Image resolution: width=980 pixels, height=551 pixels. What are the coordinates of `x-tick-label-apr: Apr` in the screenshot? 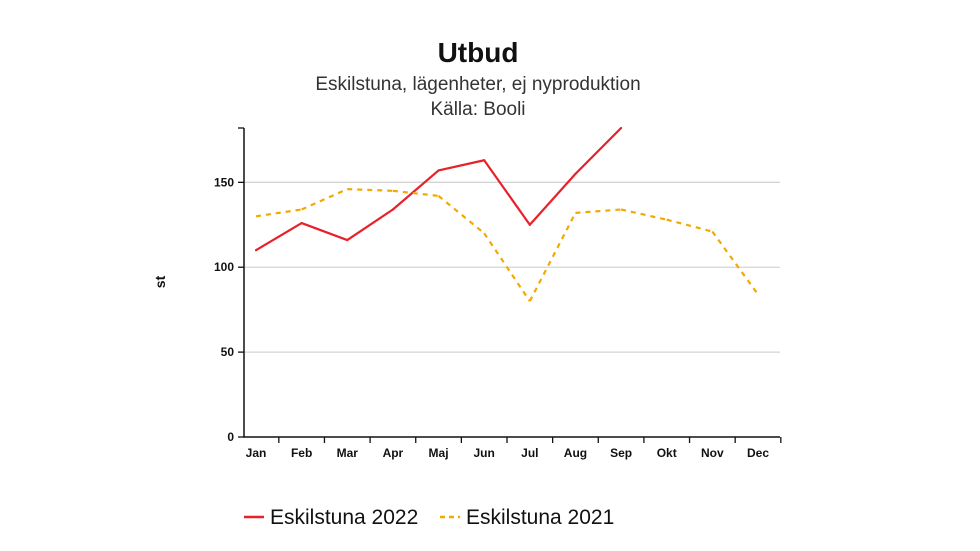 It's located at (393, 453).